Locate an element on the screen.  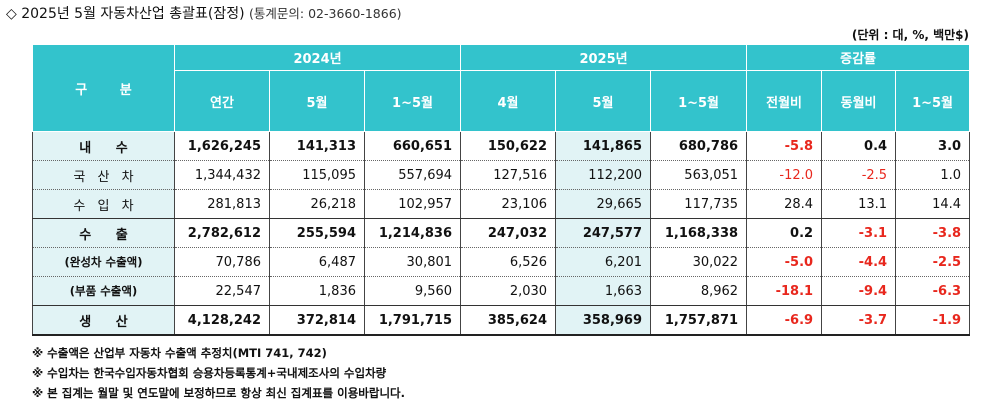
title-text: ◇ 2025년 5월 자동차산업 총괄표(잠정) is located at coordinates (125, 14).